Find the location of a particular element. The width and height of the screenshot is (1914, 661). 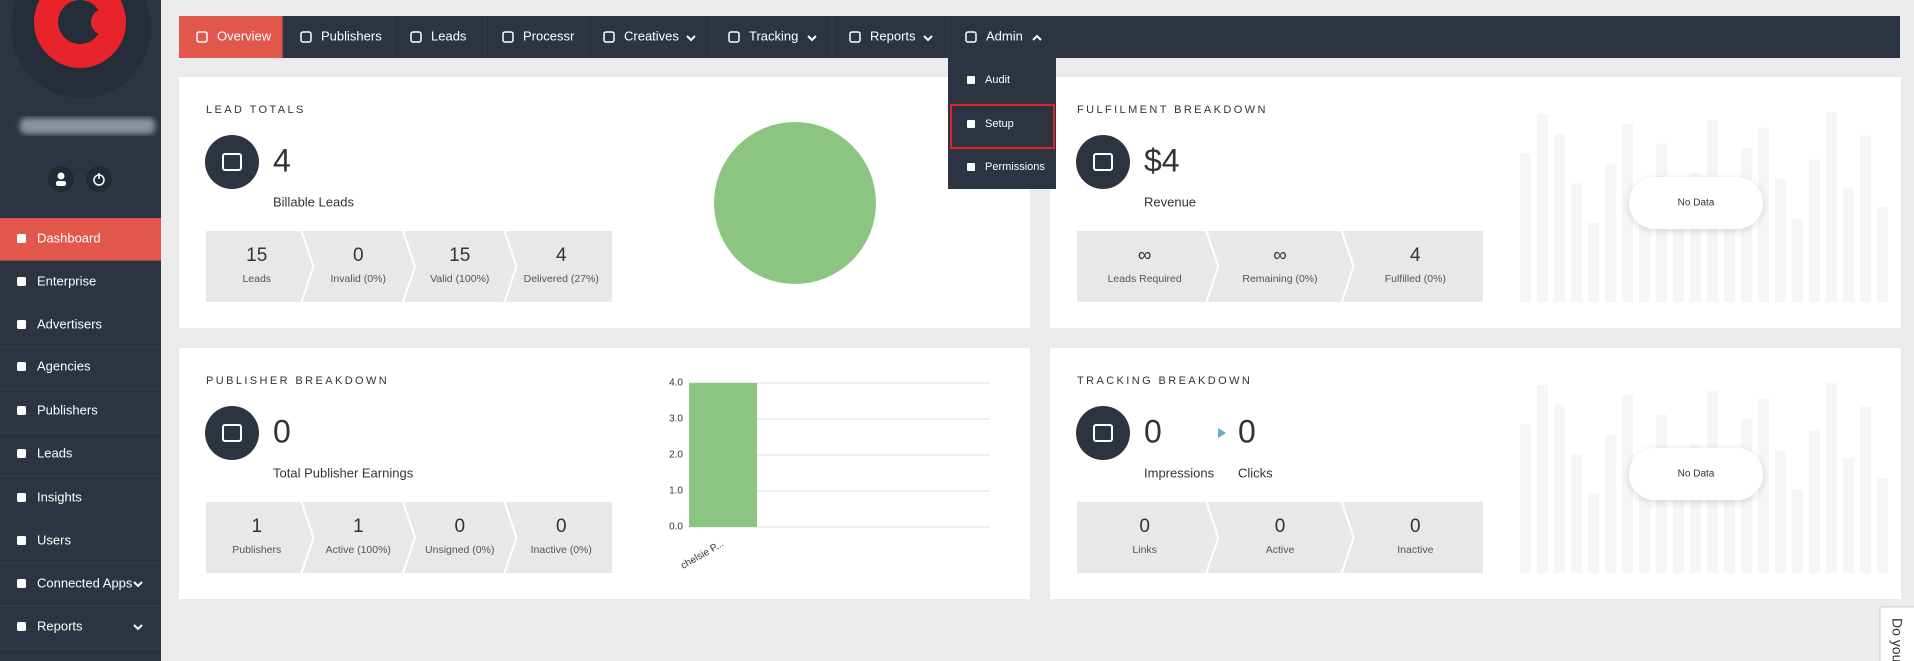

dropdown-item: Audit is located at coordinates (997, 80).